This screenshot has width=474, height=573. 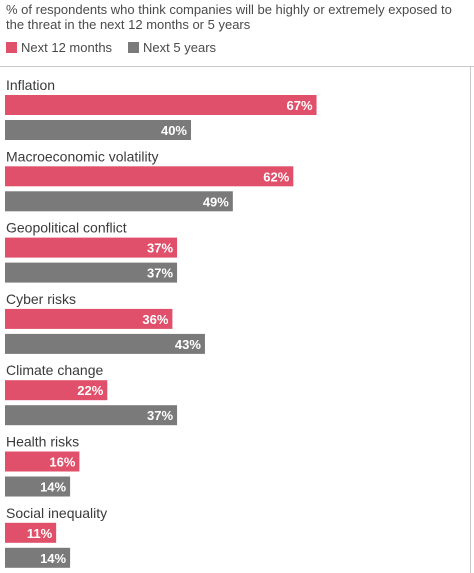 What do you see at coordinates (91, 415) in the screenshot?
I see `bar-climate-change-next-5-years` at bounding box center [91, 415].